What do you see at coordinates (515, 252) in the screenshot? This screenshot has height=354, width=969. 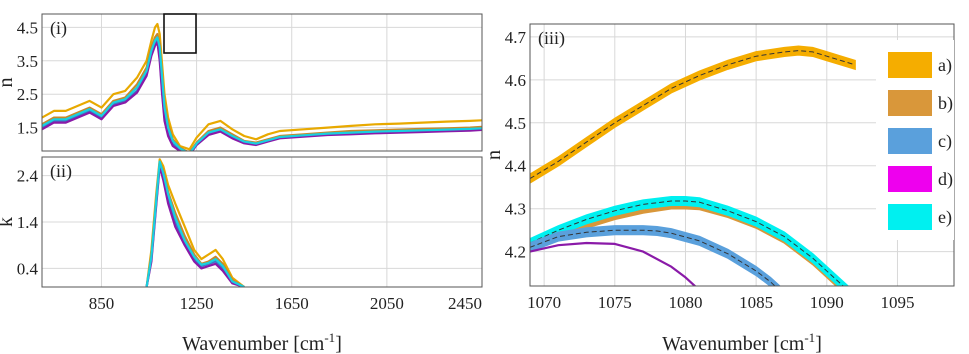 I see `y-tick-label: 4.2` at bounding box center [515, 252].